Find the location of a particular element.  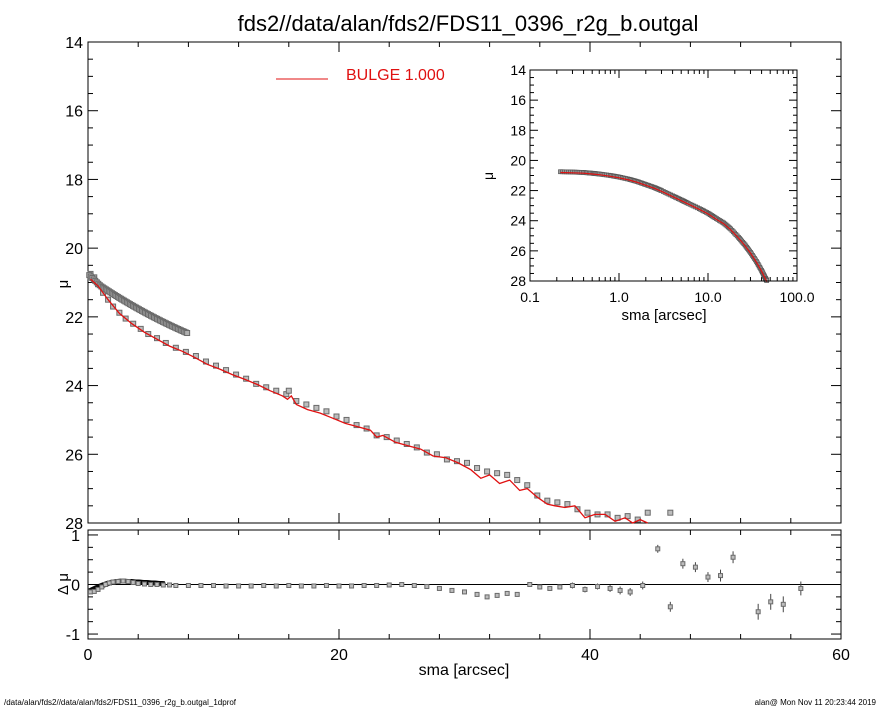

inset-ytick-label: 24 is located at coordinates (518, 221).